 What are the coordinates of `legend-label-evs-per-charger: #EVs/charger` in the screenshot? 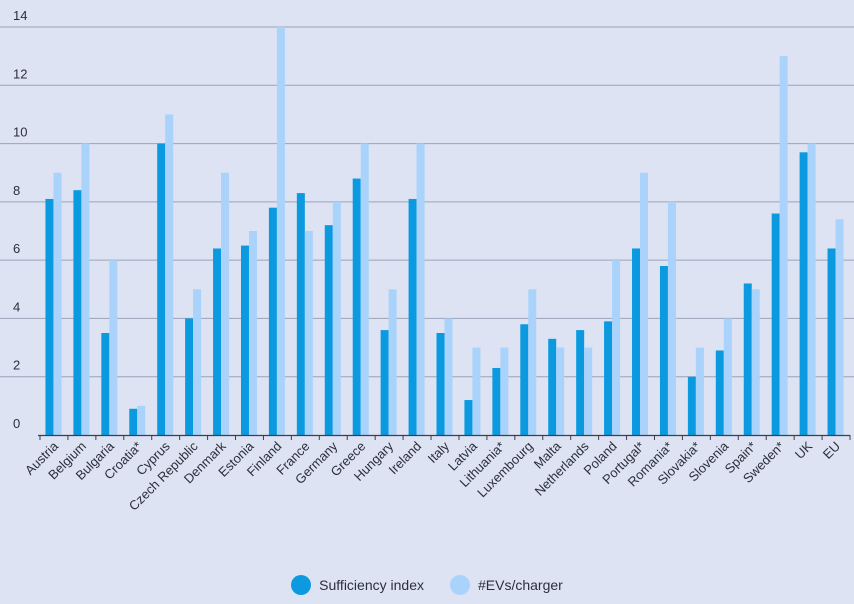 It's located at (520, 585).